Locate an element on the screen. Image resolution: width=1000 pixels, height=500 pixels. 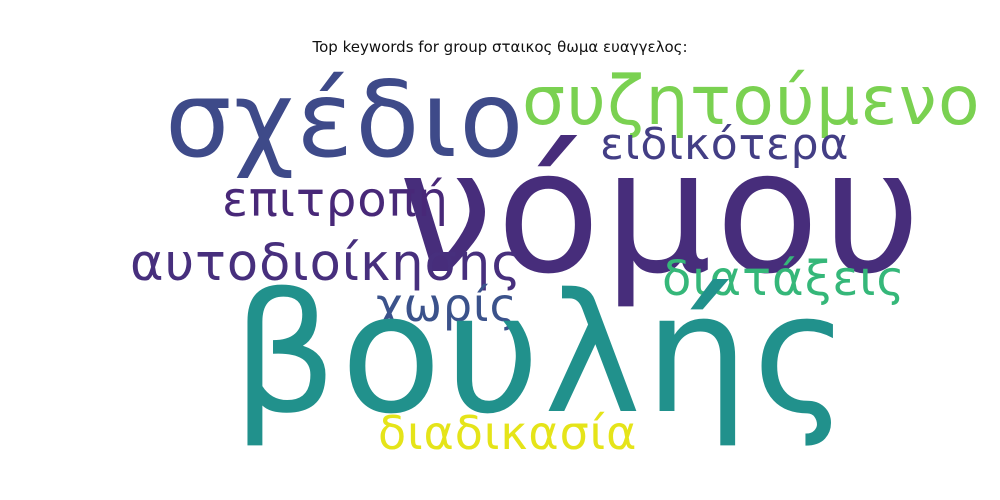
word-diadikasia: διαδικασία is located at coordinates (508, 433).